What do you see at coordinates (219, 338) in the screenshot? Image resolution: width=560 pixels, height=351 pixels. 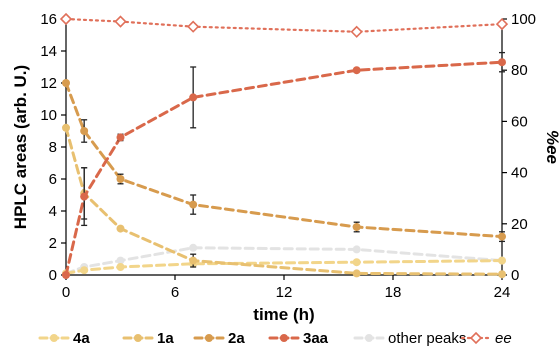 I see `legend-item-2a: 2a` at bounding box center [219, 338].